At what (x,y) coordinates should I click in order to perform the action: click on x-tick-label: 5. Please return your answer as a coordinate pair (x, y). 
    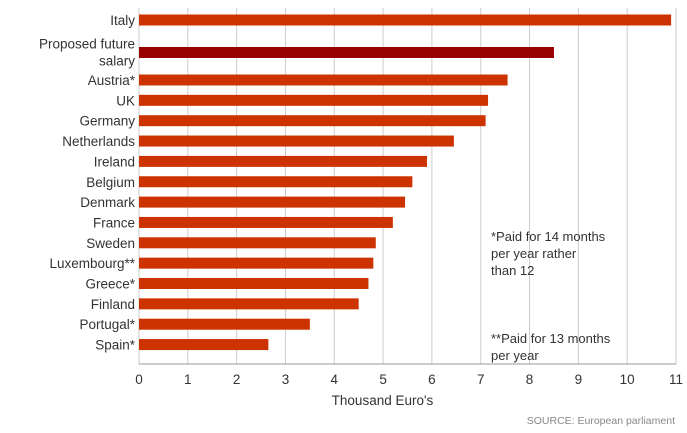
    Looking at the image, I should click on (383, 379).